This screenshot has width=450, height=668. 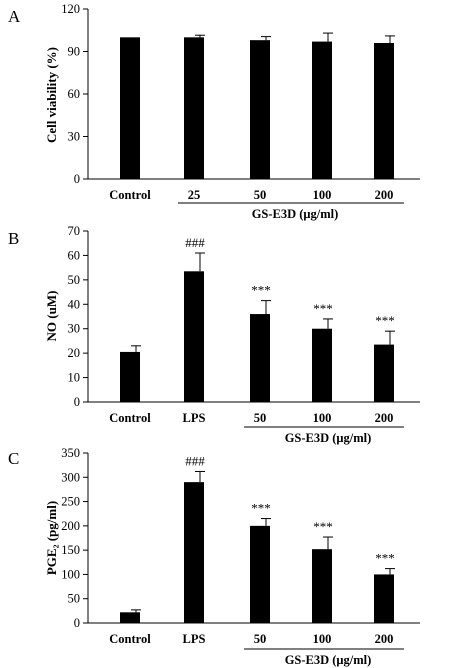 I want to click on y-tick-label: 250, so click(x=70, y=502).